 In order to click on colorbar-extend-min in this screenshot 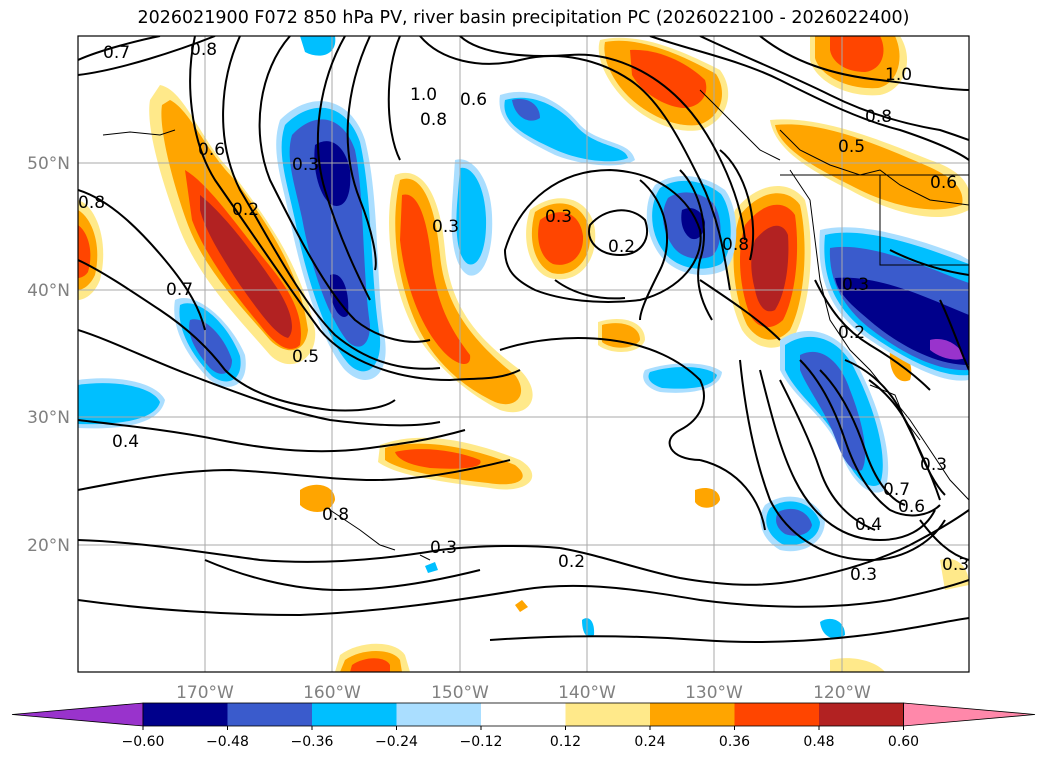, I will do `click(77, 714)`.